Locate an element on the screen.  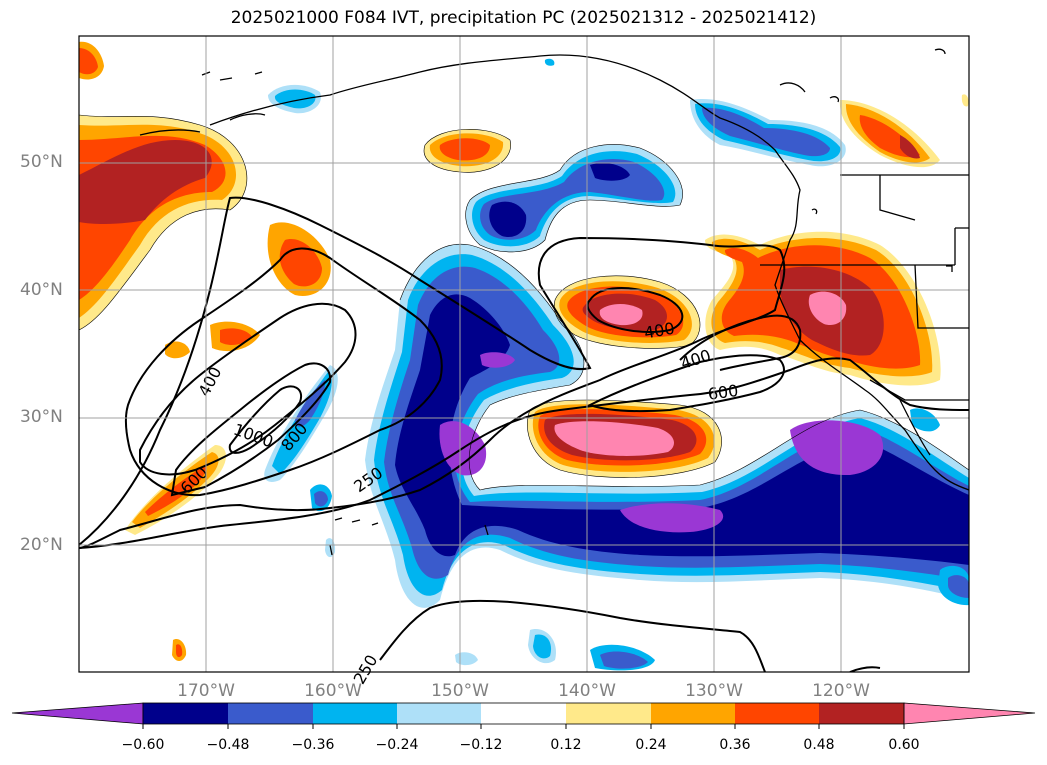
ivt-contour-600-west is located at coordinates (248, 389).